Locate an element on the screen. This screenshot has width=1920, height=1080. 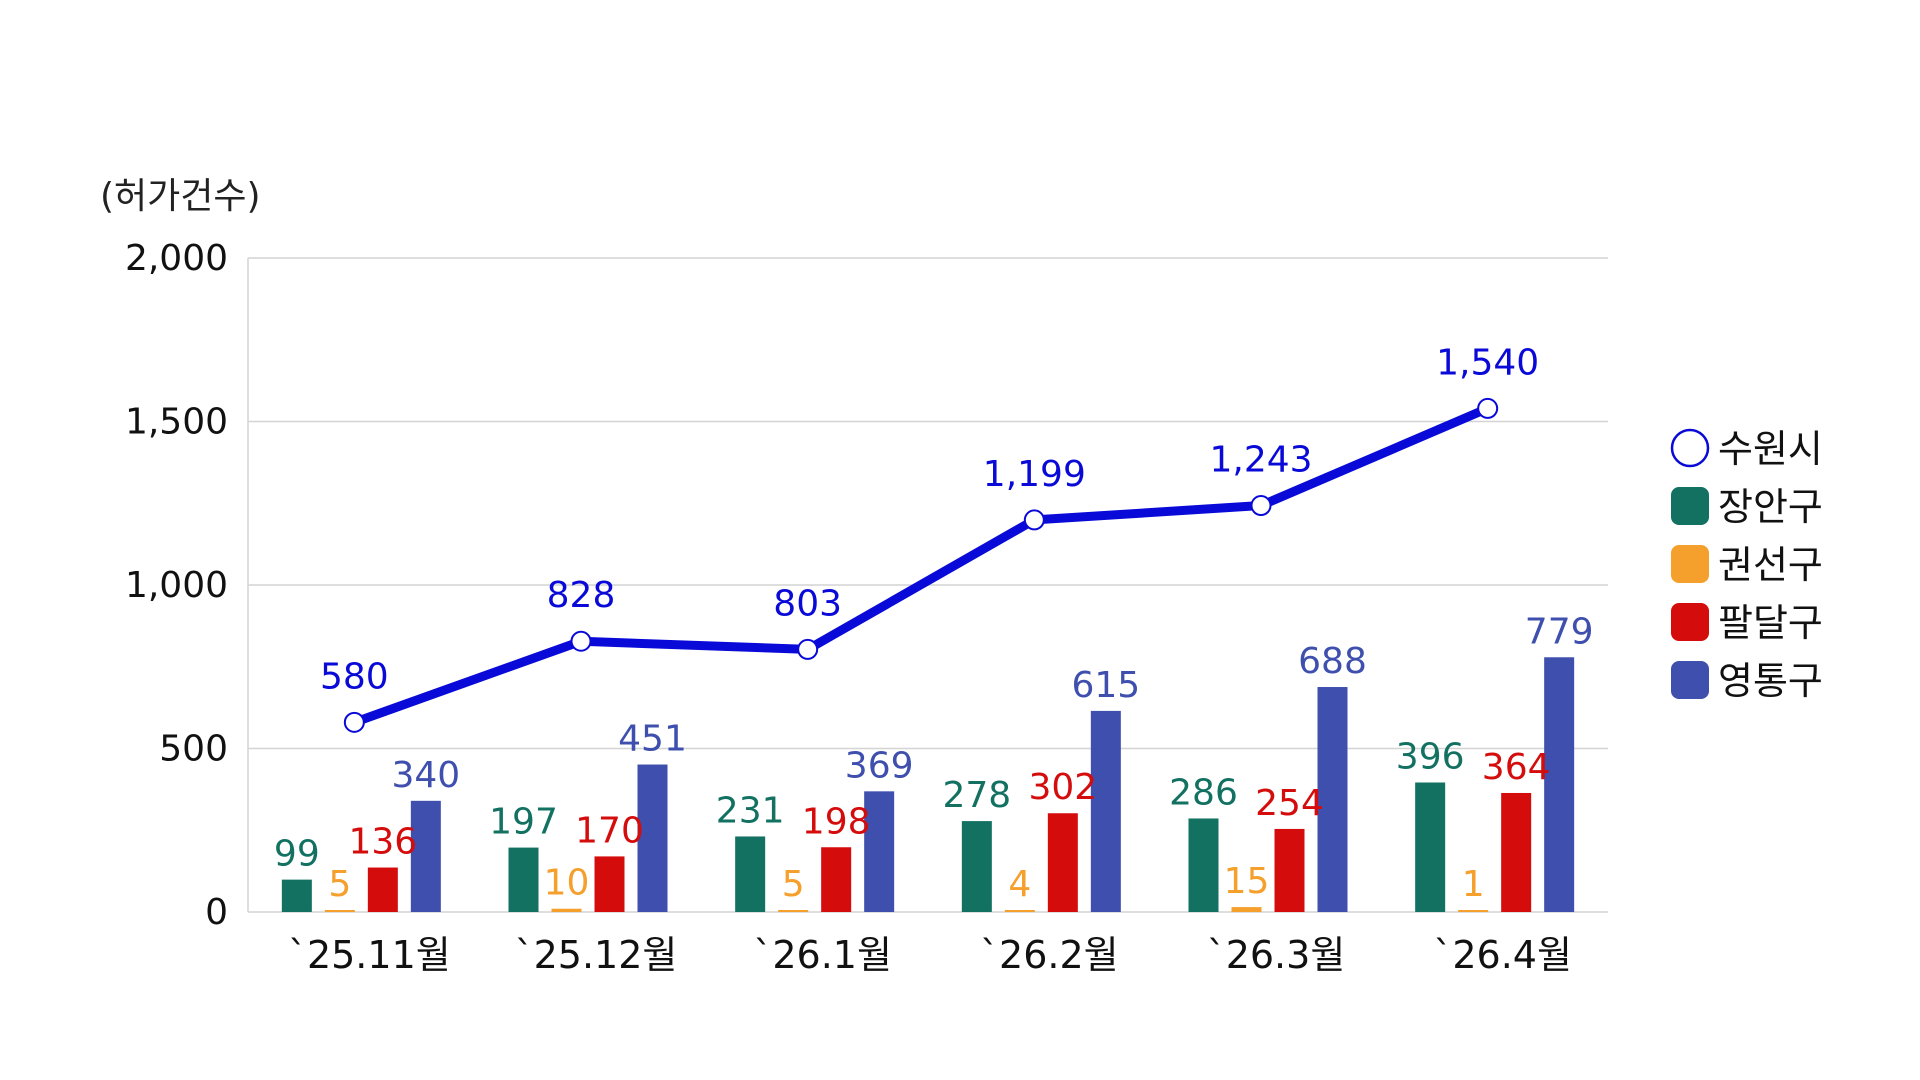
x-tick-label: `26.4월 is located at coordinates (1502, 955).